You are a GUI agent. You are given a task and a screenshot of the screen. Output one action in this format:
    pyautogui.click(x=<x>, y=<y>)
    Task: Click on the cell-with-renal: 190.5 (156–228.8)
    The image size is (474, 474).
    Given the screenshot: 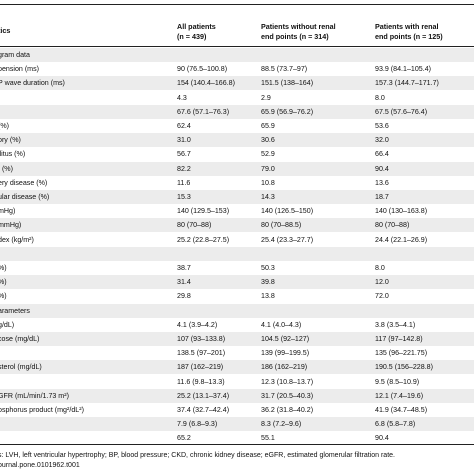 What is the action you would take?
    pyautogui.click(x=404, y=367)
    